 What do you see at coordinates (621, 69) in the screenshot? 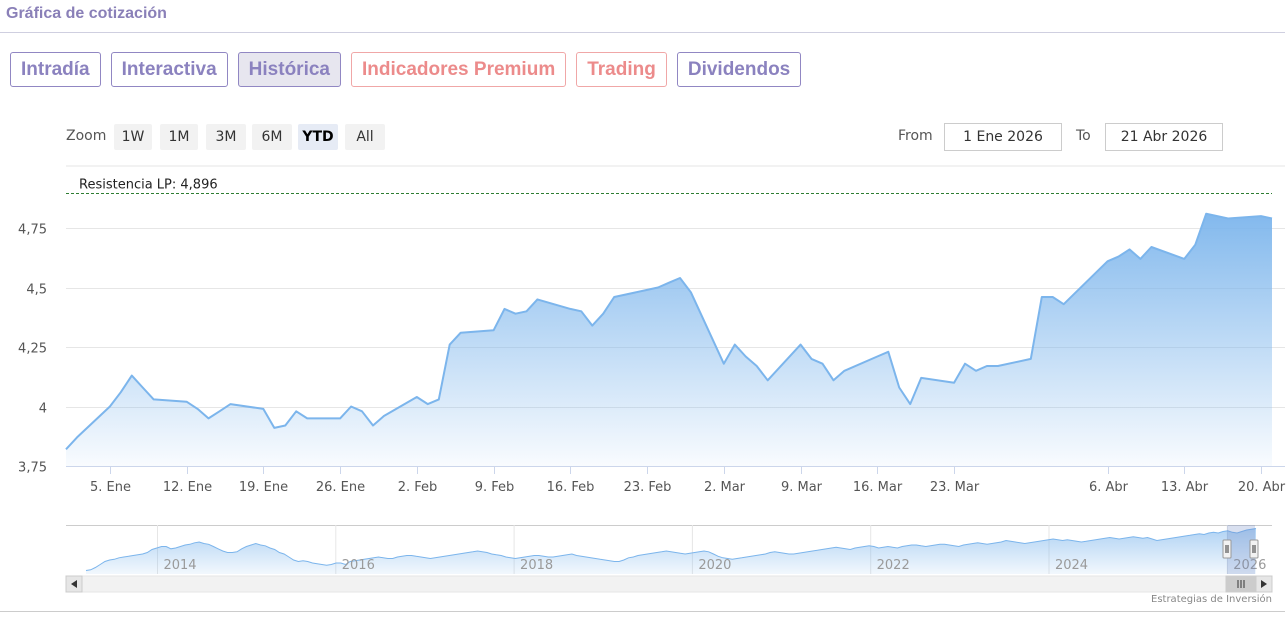
I see `tab-trading: Trading` at bounding box center [621, 69].